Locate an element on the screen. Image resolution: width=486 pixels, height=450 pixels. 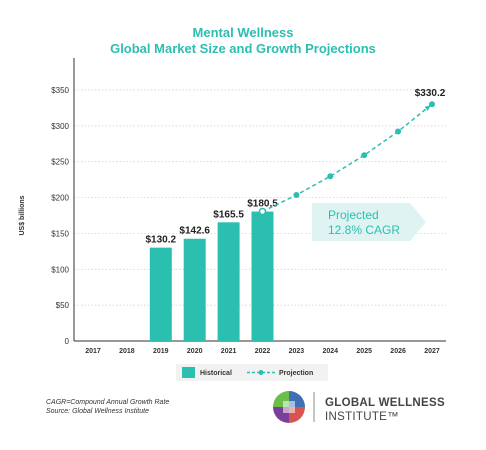
y-tick-label: $100 is located at coordinates (60, 269).